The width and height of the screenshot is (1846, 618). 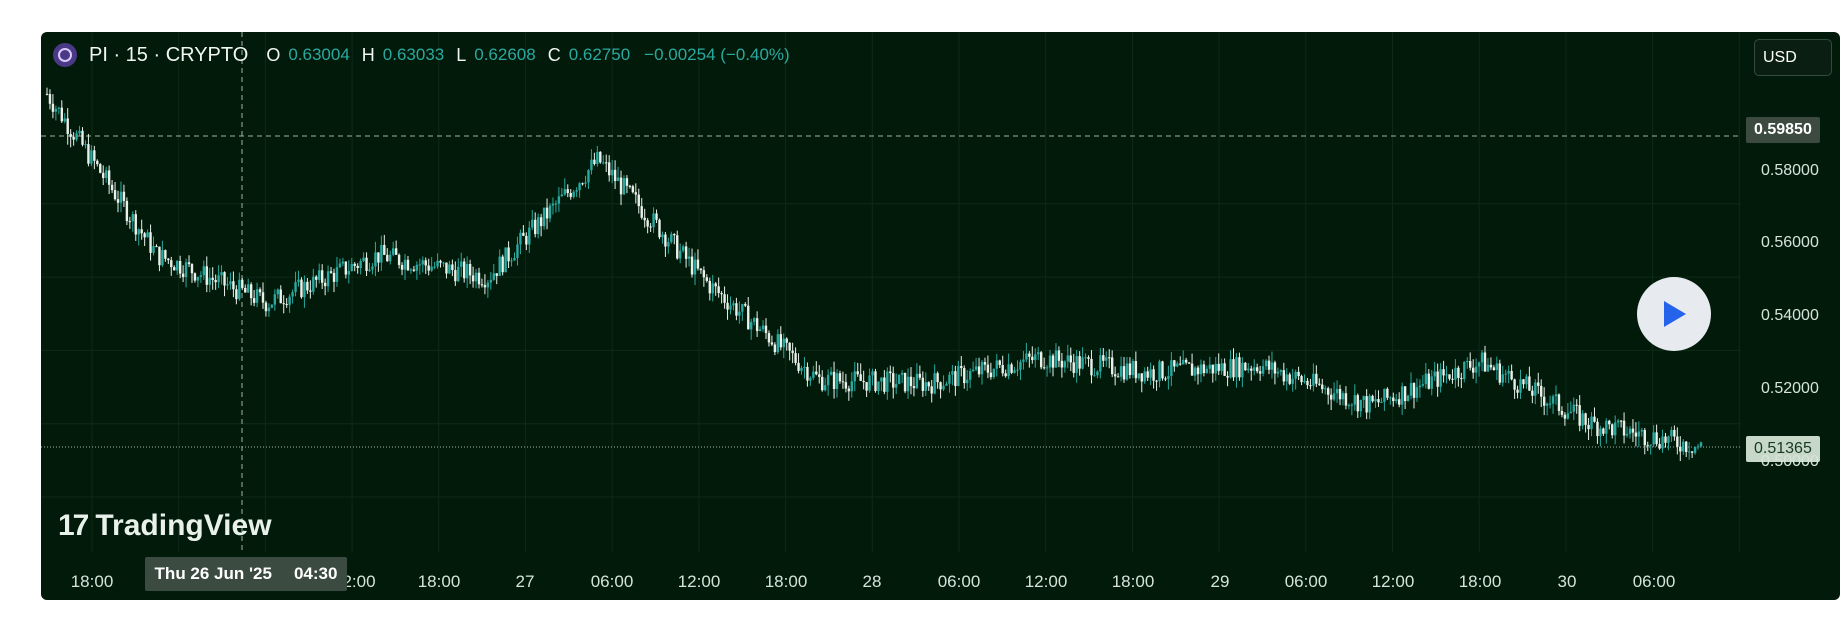 I want to click on open-value: 0.63004, so click(x=319, y=54).